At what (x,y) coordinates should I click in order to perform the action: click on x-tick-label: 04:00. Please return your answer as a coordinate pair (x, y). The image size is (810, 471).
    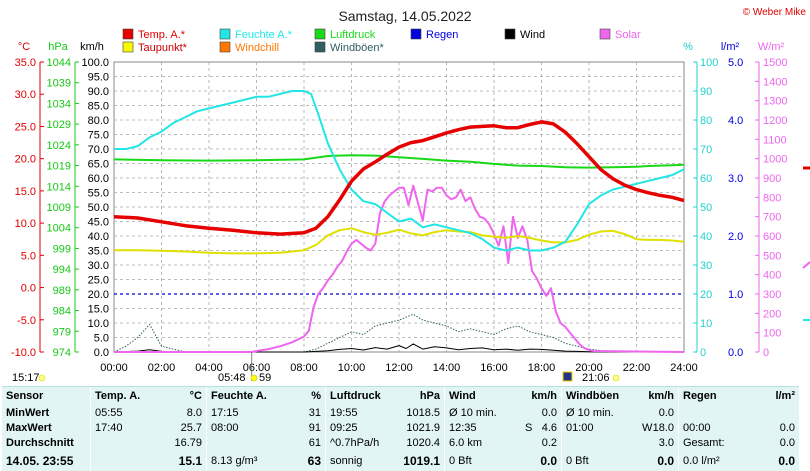
    Looking at the image, I should click on (209, 368).